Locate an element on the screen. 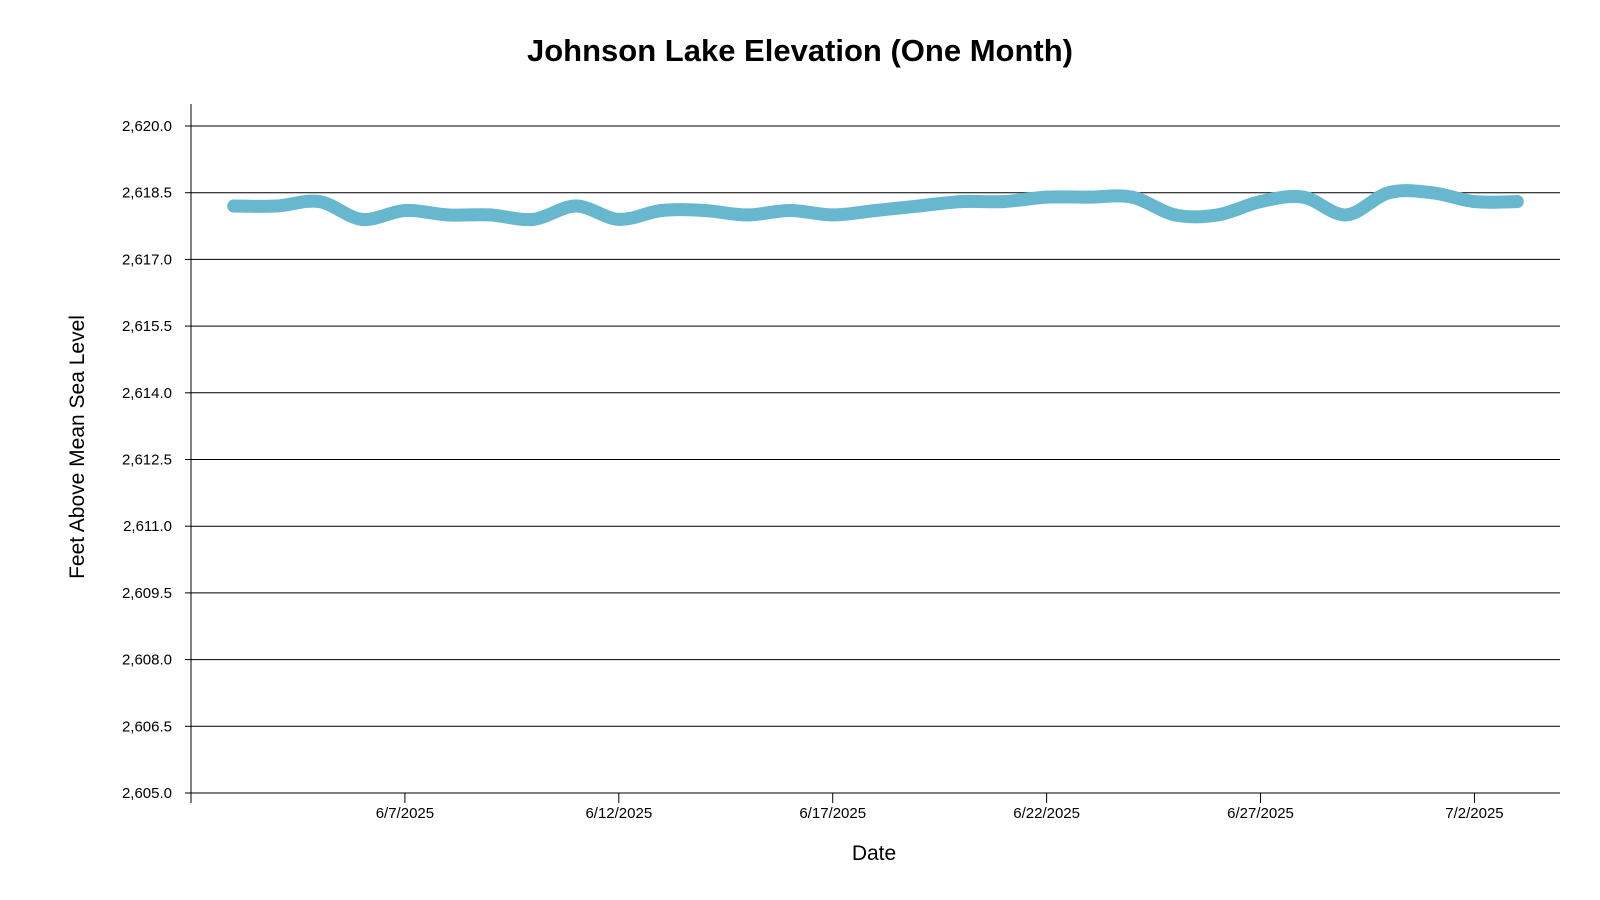 Image resolution: width=1600 pixels, height=900 pixels. y-tick-label: 2,617.0 is located at coordinates (147, 259).